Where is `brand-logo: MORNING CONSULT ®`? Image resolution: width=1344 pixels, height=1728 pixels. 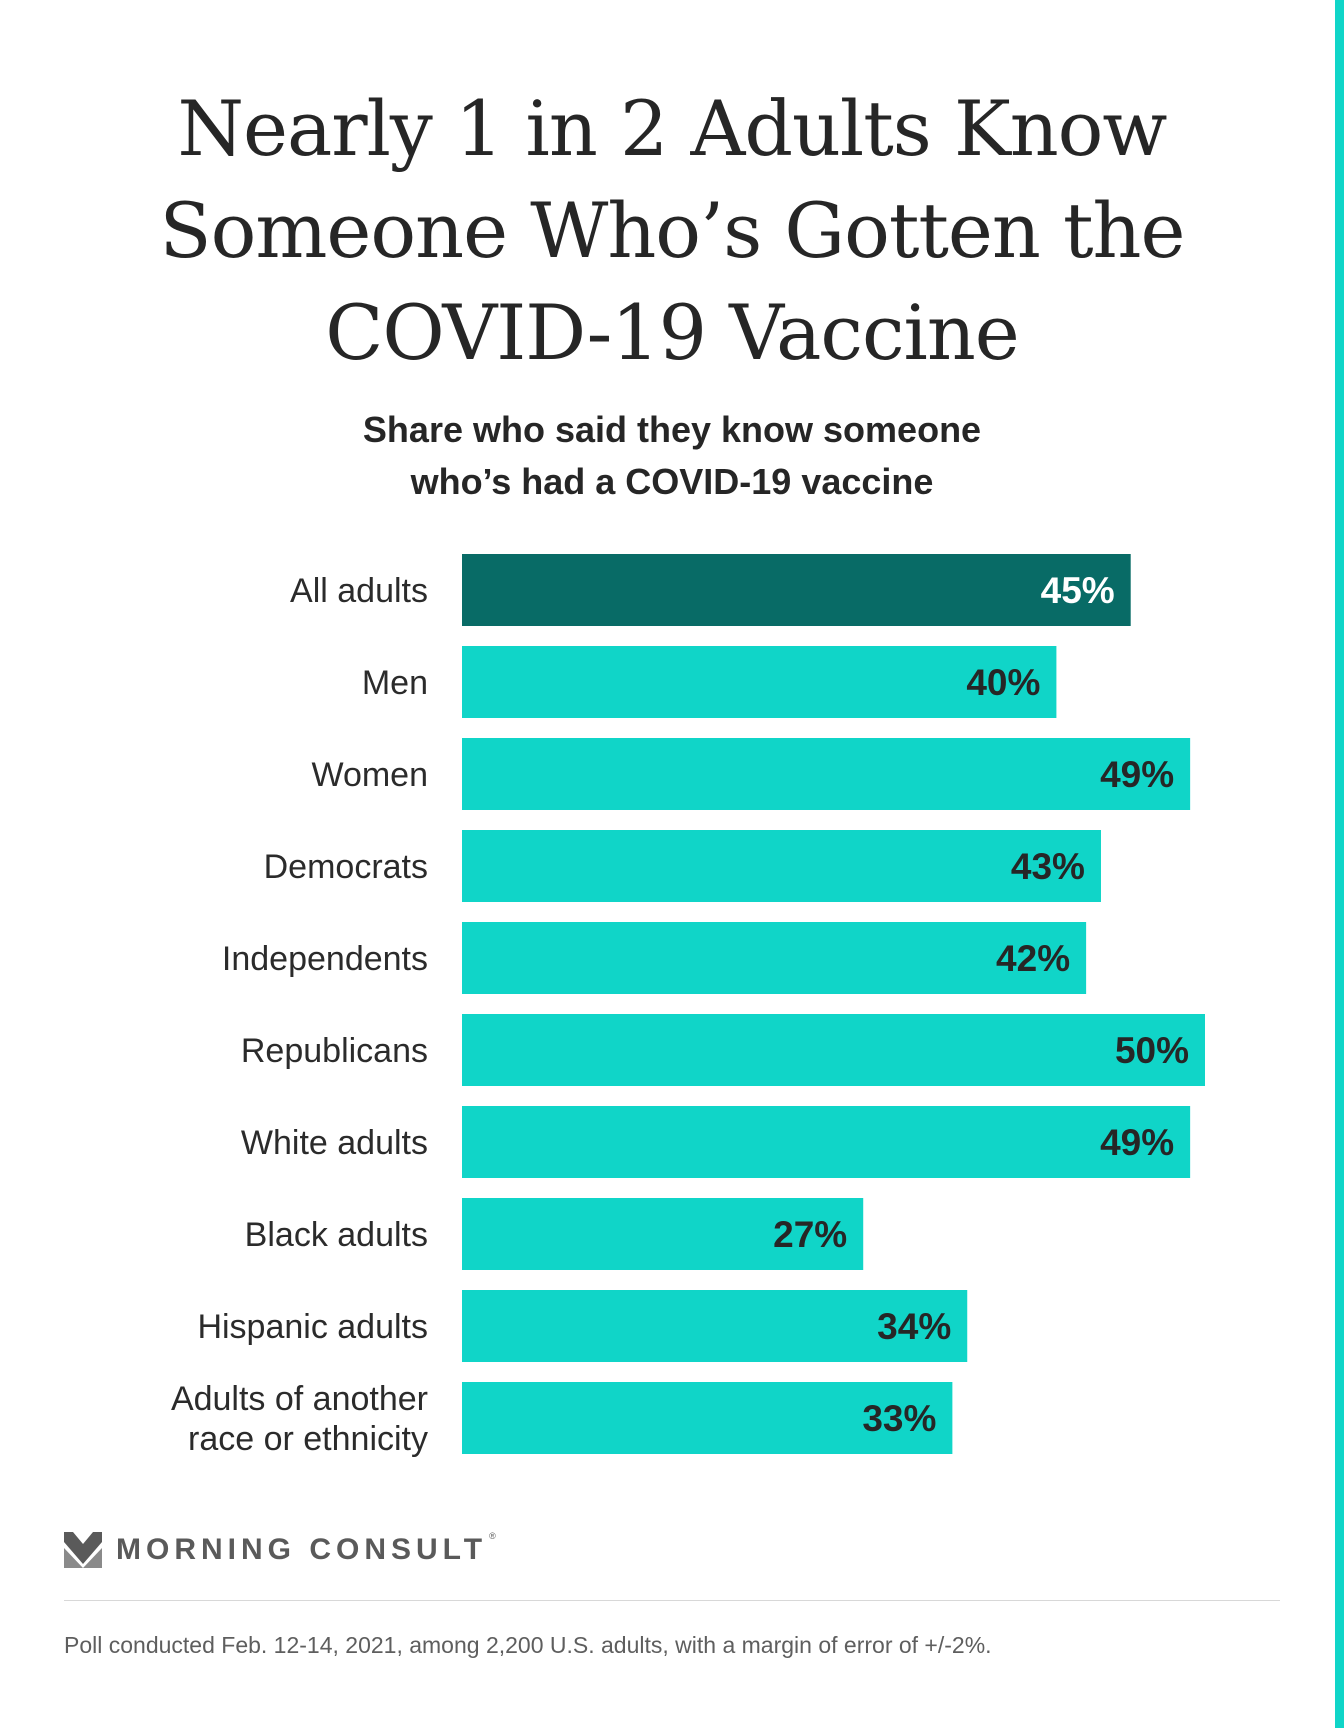
brand-logo: MORNING CONSULT ® is located at coordinates (280, 1550).